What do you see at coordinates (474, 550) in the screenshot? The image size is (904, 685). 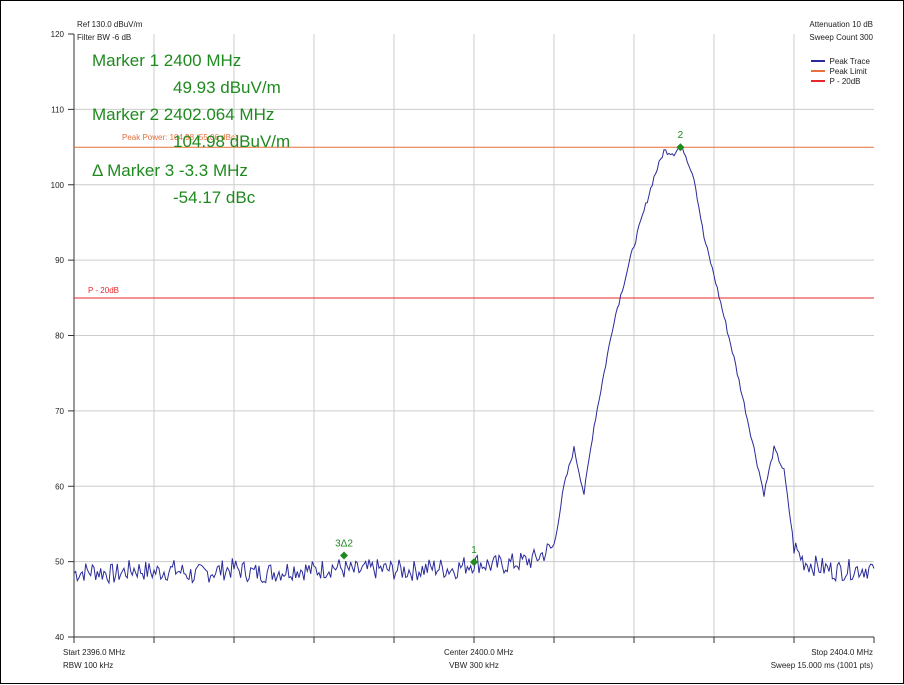 I see `marker-label: 1` at bounding box center [474, 550].